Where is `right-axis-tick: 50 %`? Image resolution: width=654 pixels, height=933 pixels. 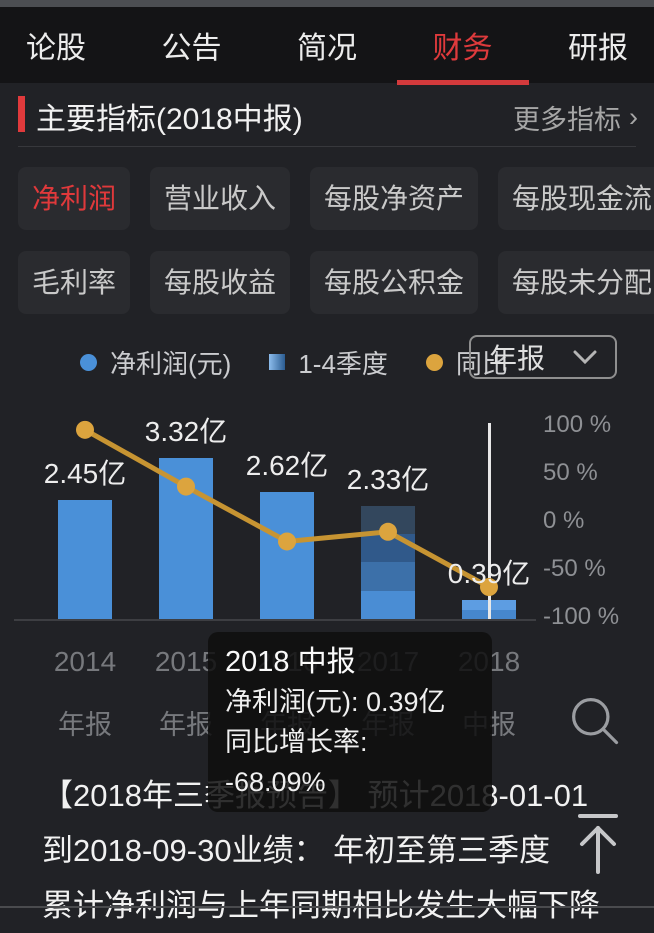 right-axis-tick: 50 % is located at coordinates (570, 472).